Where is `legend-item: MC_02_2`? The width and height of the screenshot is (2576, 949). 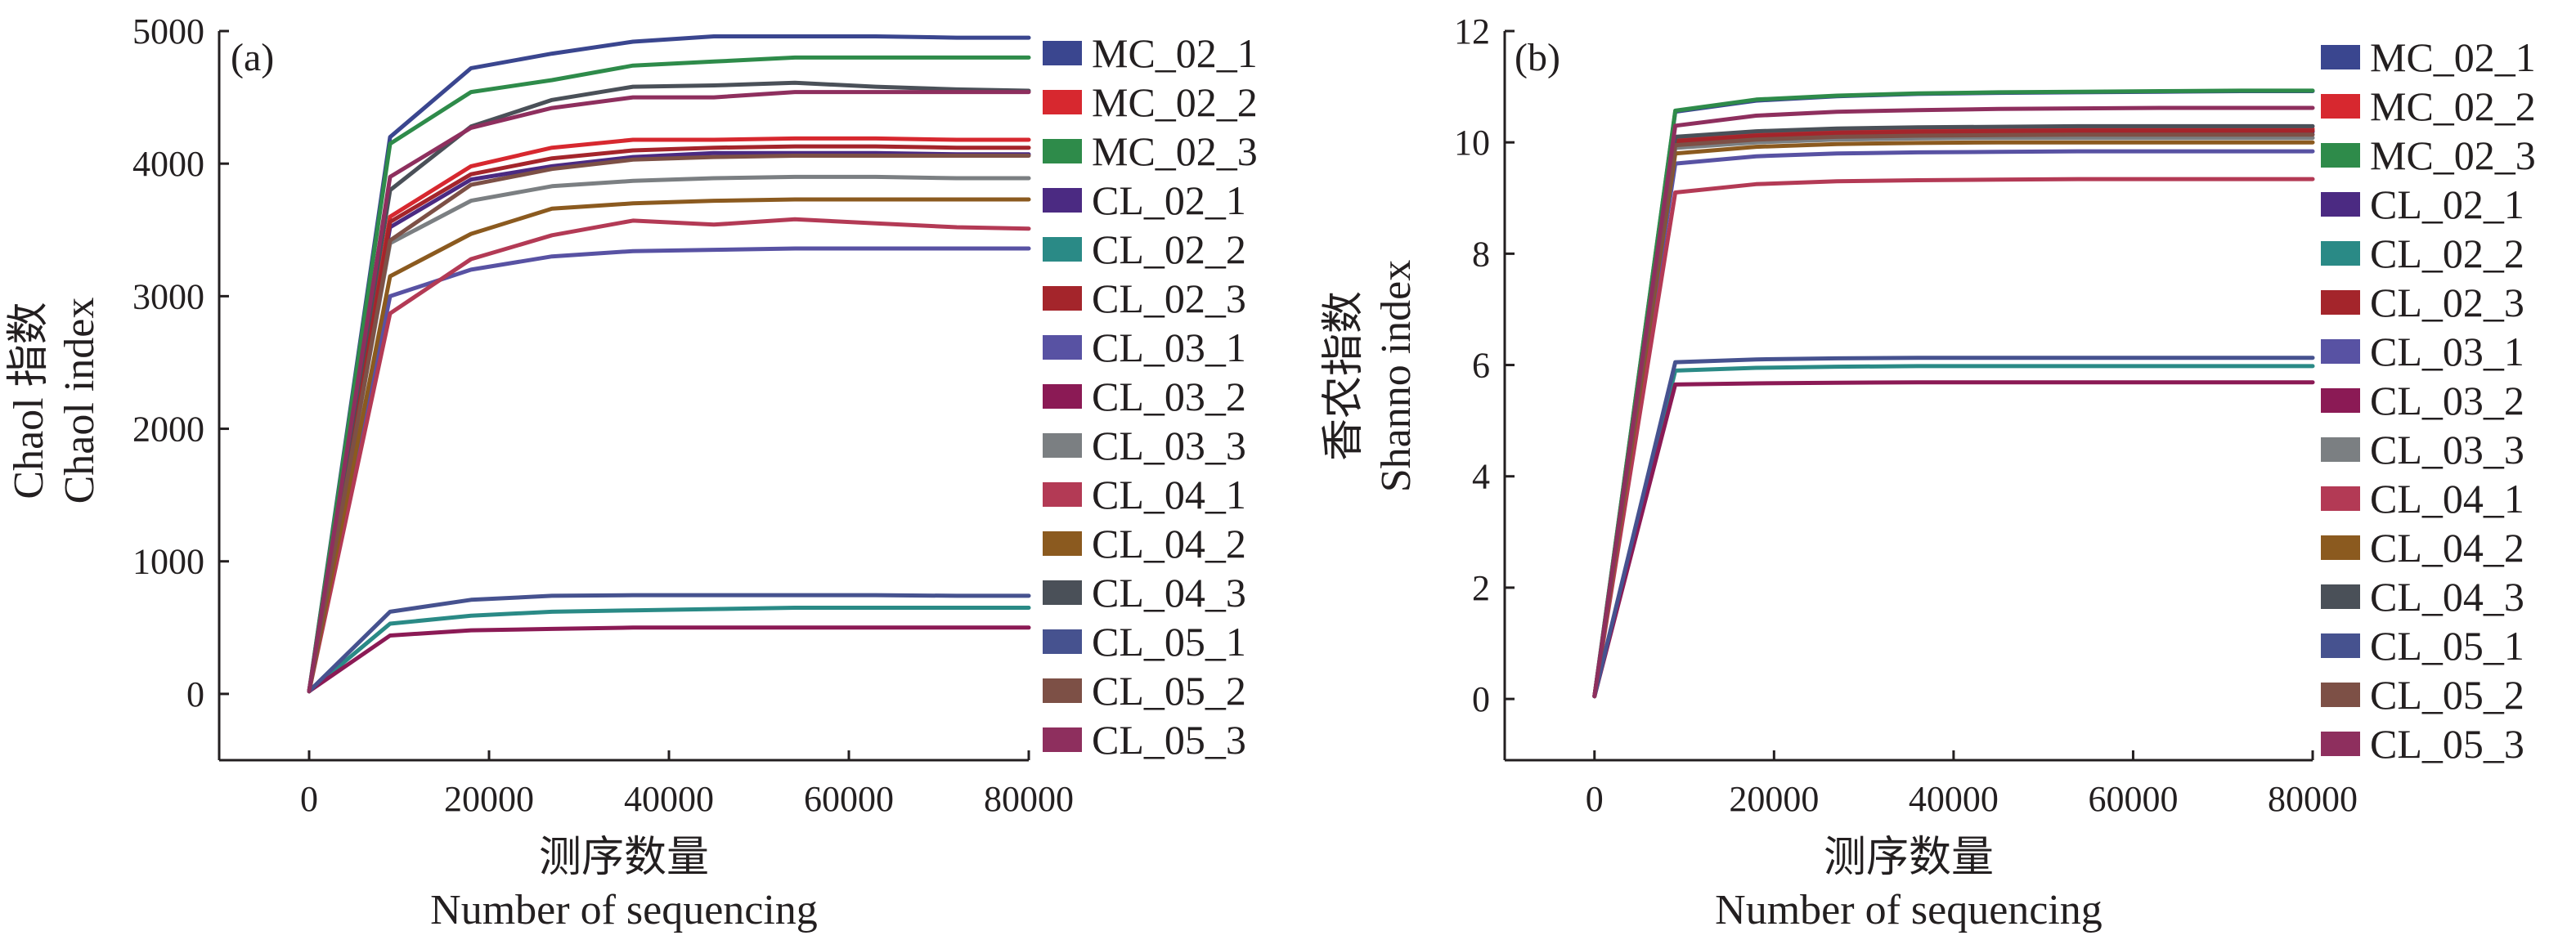 legend-item: MC_02_2 is located at coordinates (1150, 102).